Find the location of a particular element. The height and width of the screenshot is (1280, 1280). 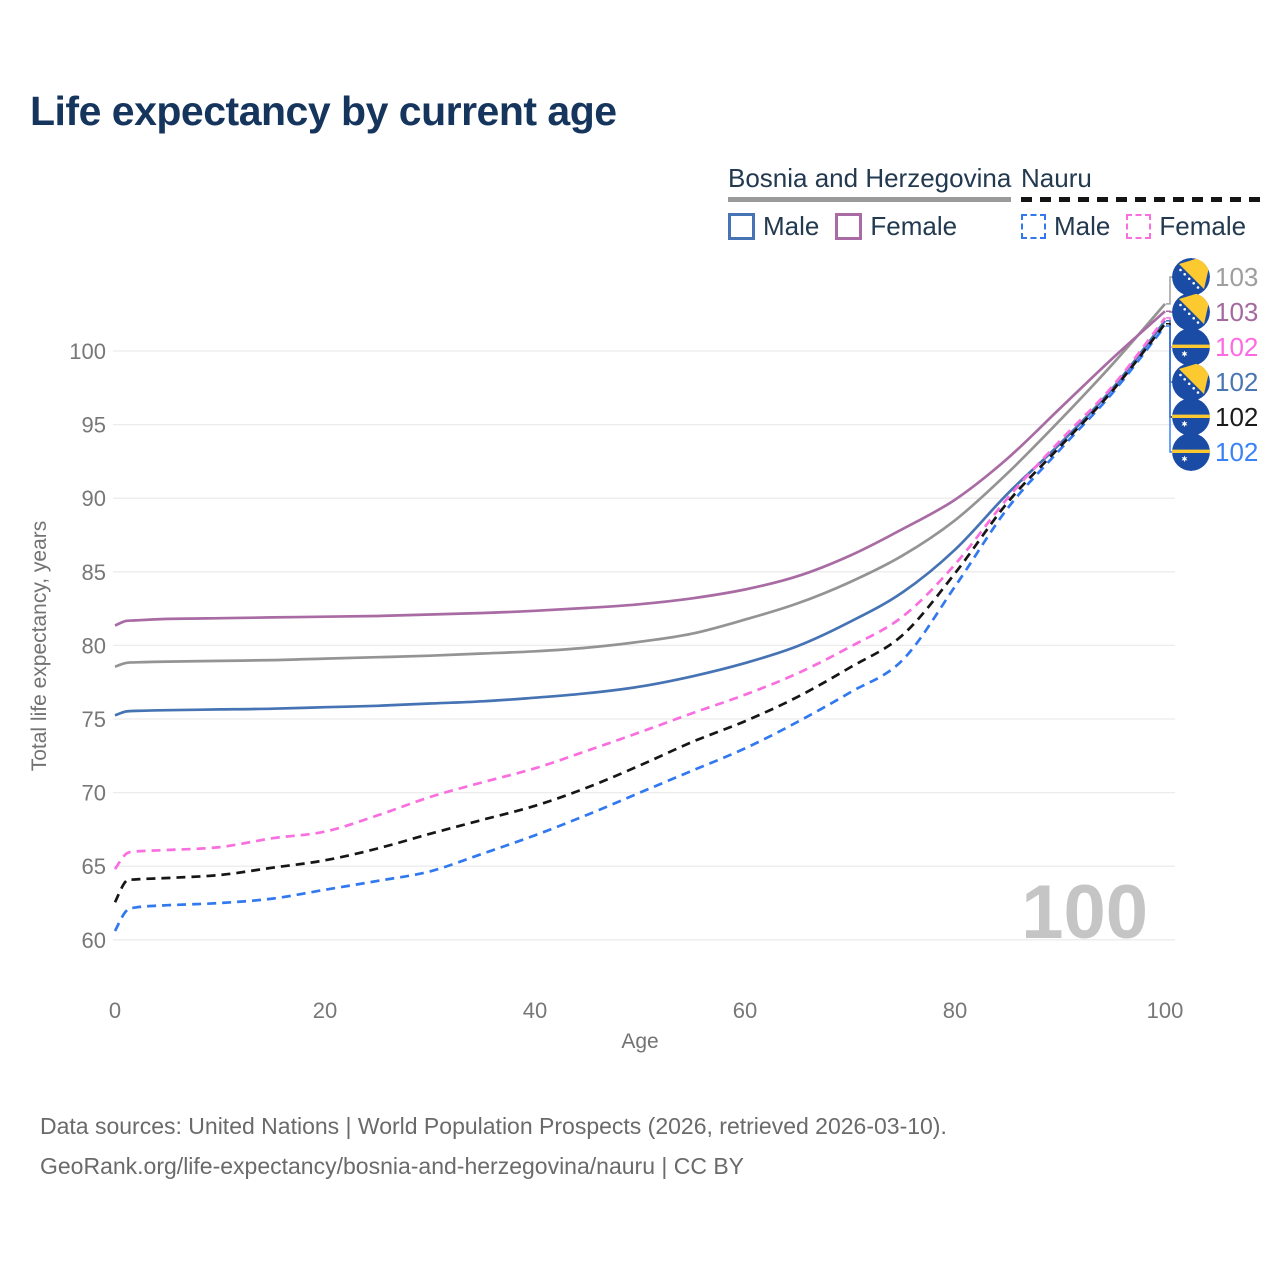

y-tick-label: 70 is located at coordinates (94, 793).